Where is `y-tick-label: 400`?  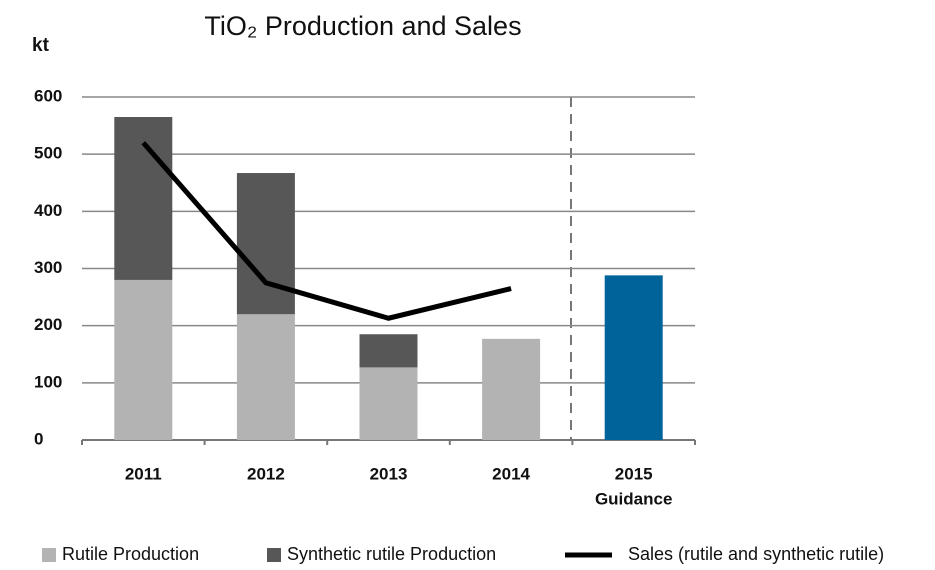 y-tick-label: 400 is located at coordinates (48, 210).